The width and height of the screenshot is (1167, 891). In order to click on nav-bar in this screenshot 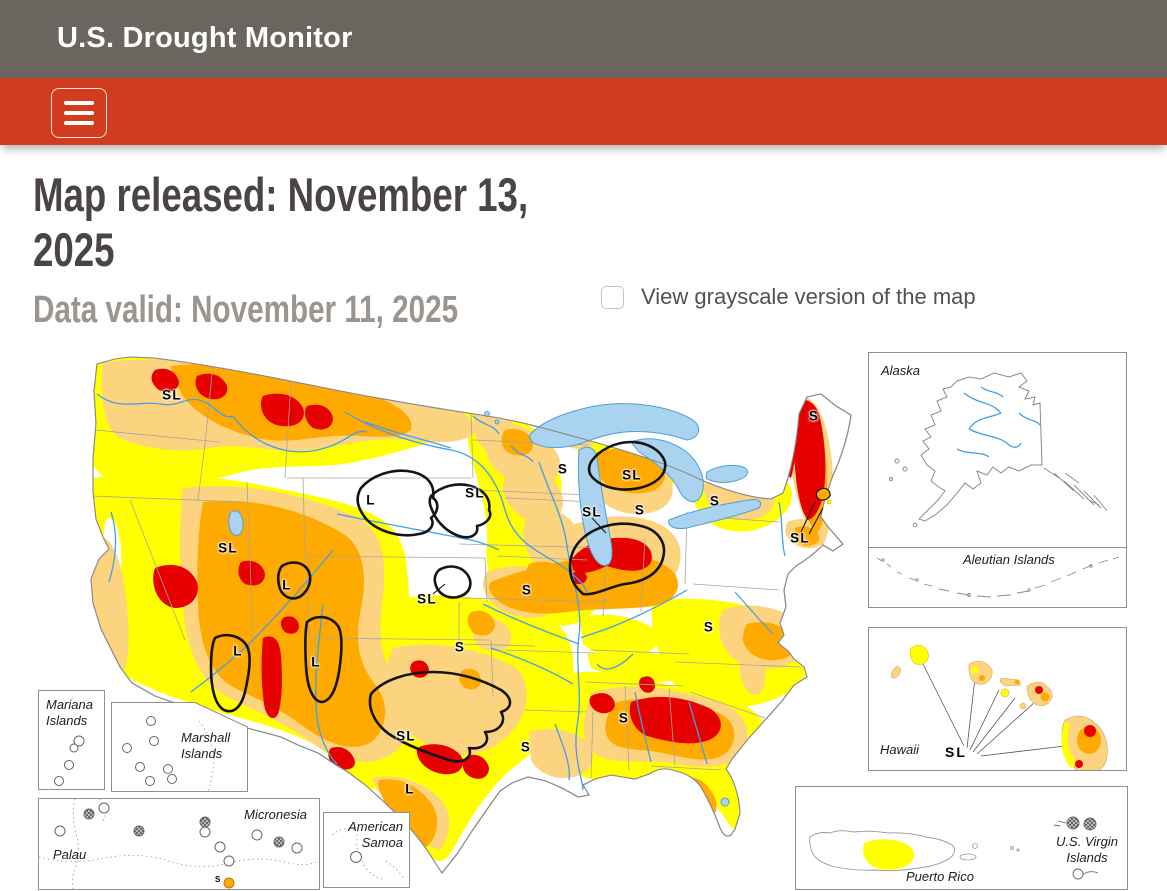, I will do `click(583, 111)`.